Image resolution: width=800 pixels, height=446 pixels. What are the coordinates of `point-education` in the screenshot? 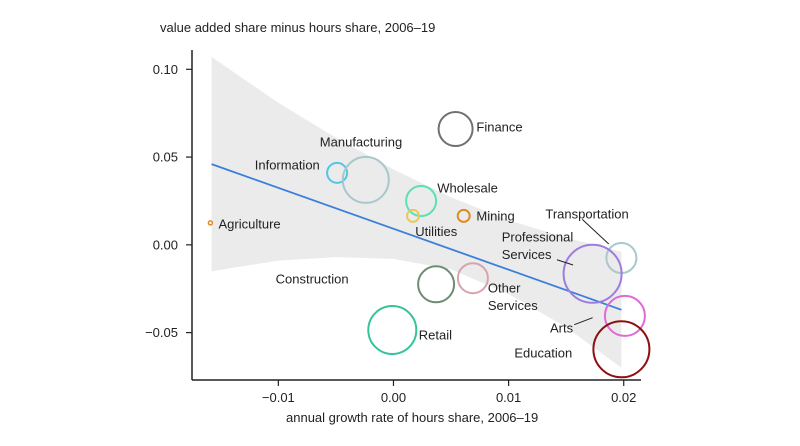 It's located at (621, 349).